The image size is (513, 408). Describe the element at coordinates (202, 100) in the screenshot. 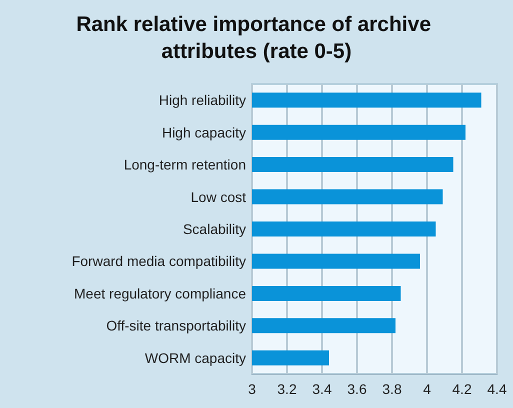

I see `y-tick-label: High reliability` at that location.